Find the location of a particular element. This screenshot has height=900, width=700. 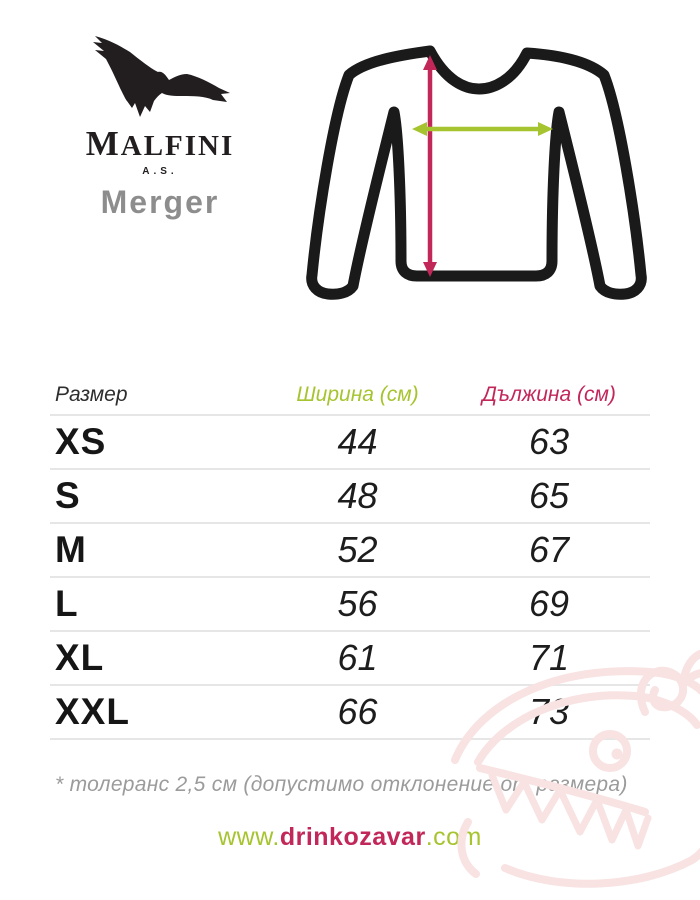

length-double-arrow-icon is located at coordinates (430, 166).